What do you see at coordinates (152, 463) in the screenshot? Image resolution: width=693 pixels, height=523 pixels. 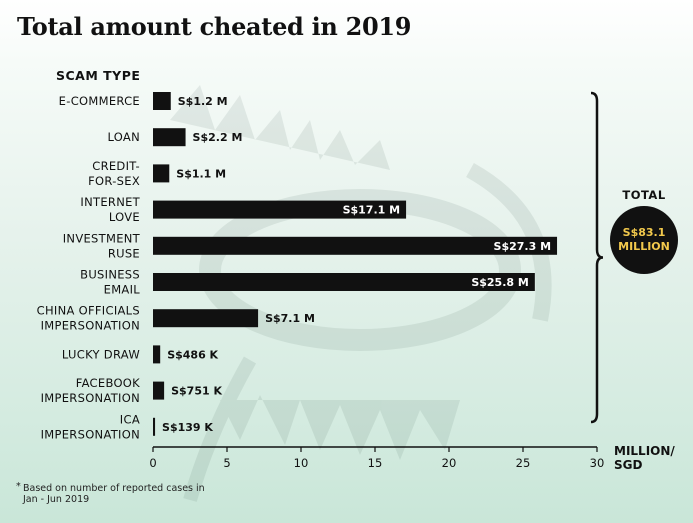 I see `x-tick-label: 0` at bounding box center [152, 463].